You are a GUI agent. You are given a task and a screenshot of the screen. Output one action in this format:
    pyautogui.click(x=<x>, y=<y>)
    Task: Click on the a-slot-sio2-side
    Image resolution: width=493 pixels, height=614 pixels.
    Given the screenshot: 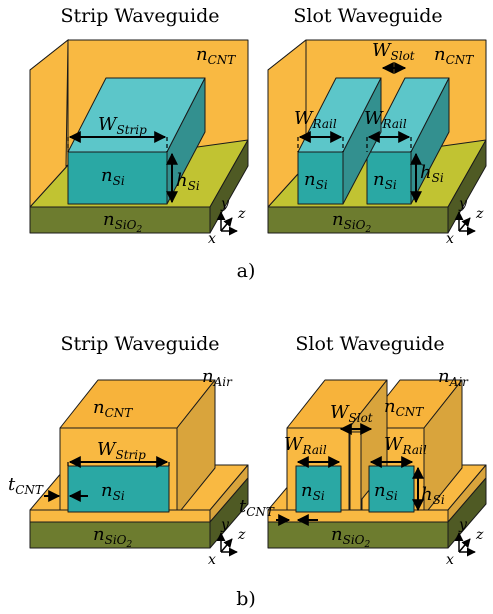 What is the action you would take?
    pyautogui.click(x=467, y=186)
    